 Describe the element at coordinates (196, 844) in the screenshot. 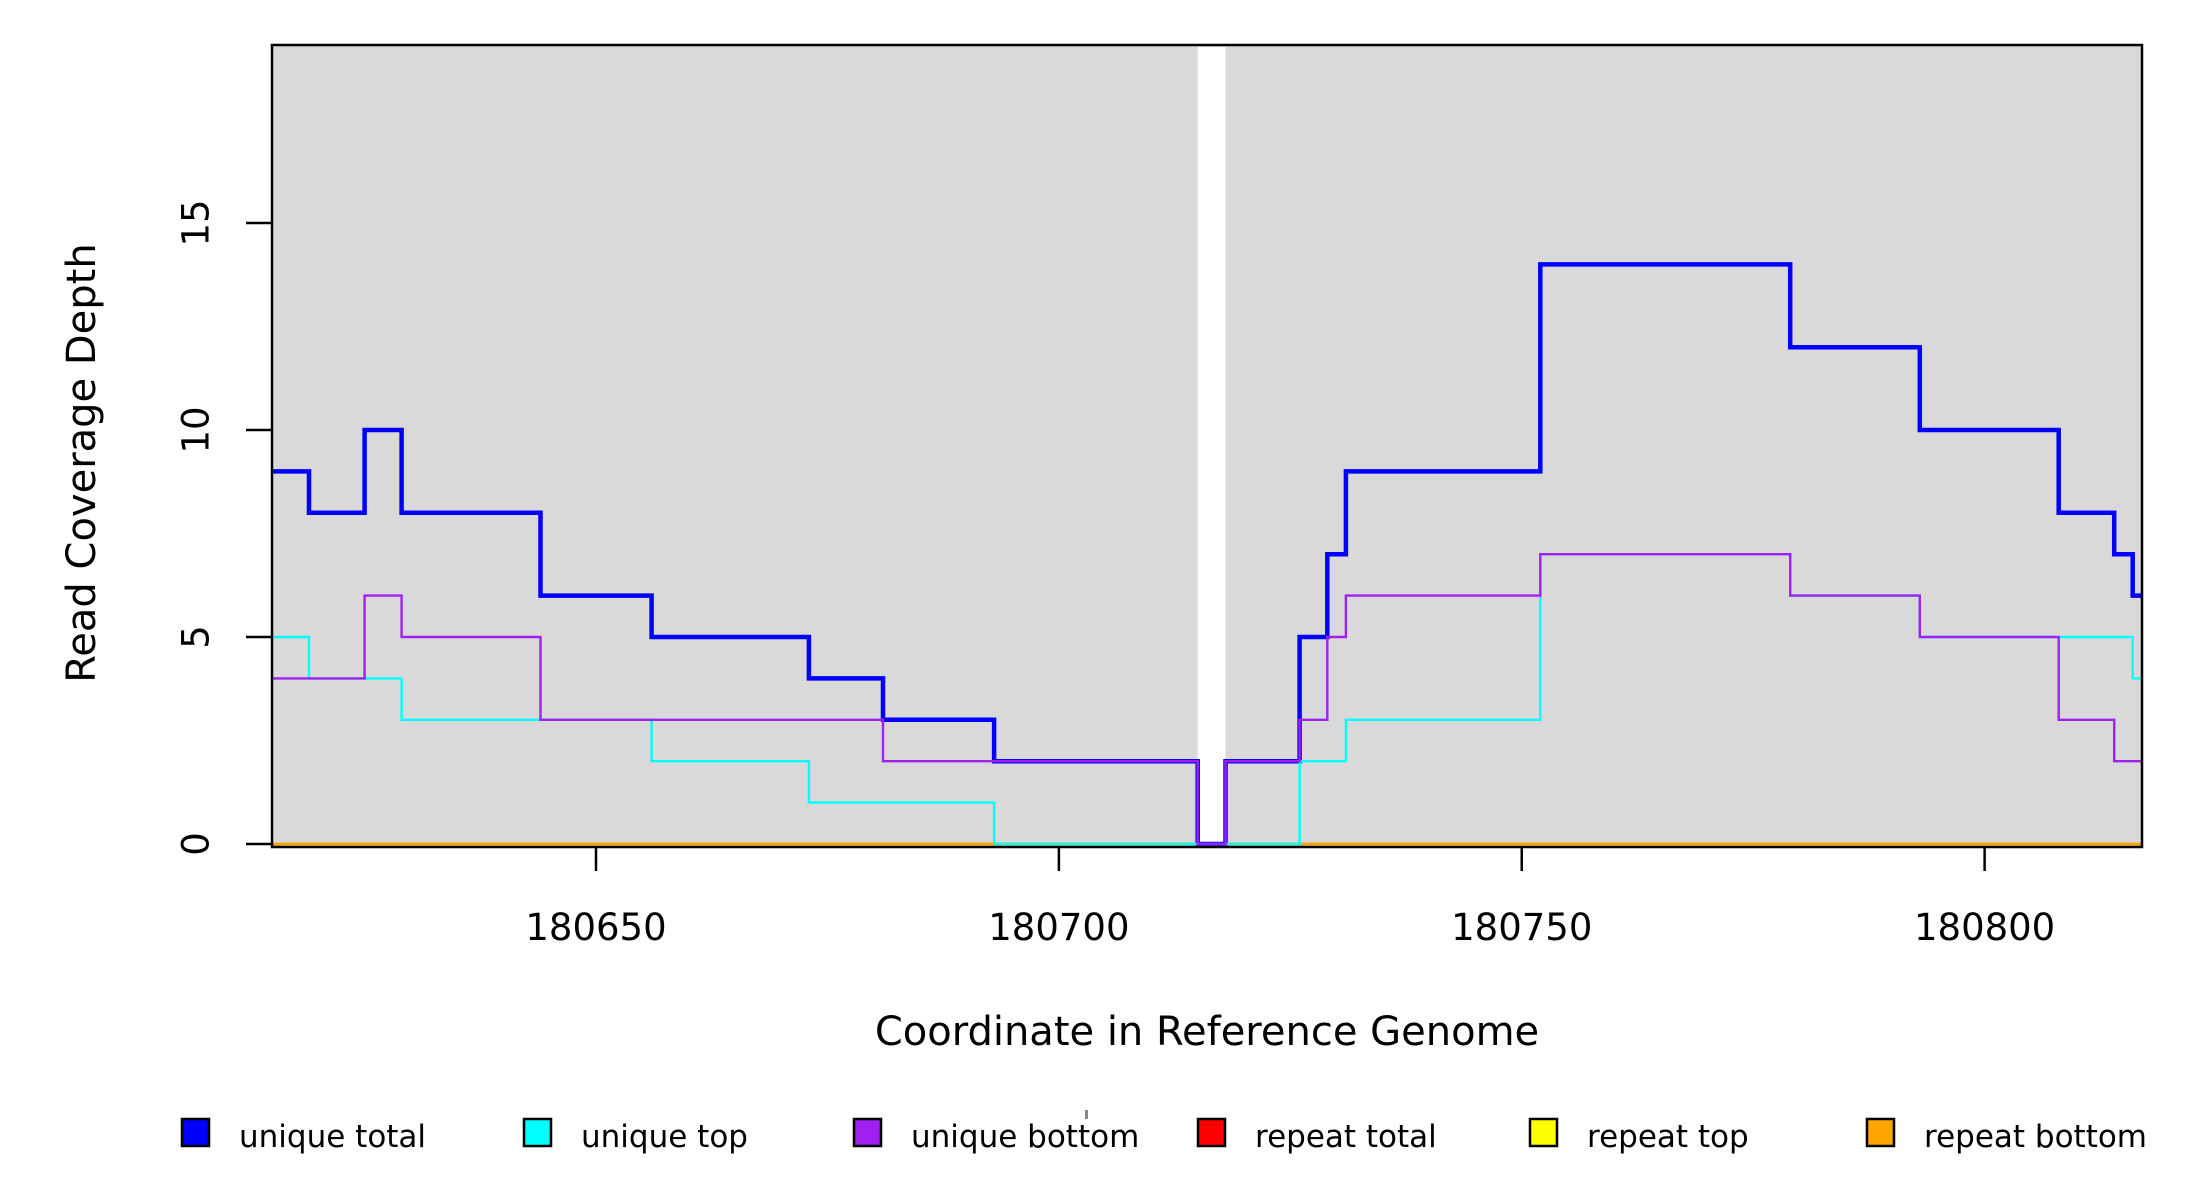

I see `y-tick-label: 0` at that location.